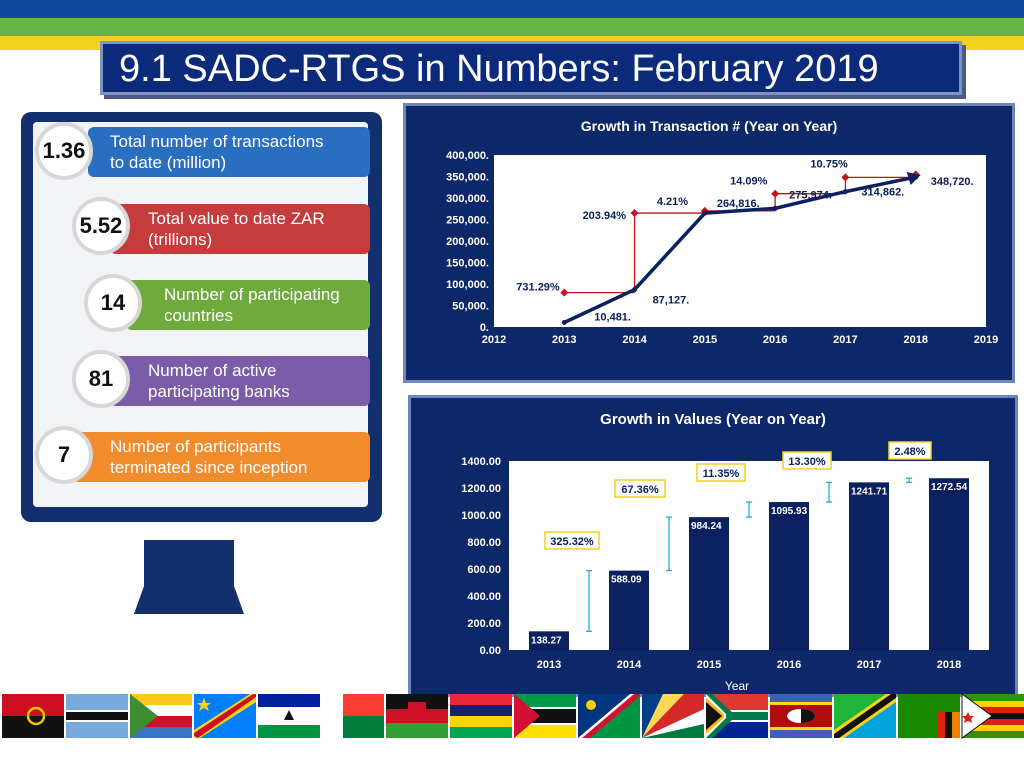 The height and width of the screenshot is (768, 1024). Describe the element at coordinates (564, 340) in the screenshot. I see `x-tick-label: 2013` at that location.